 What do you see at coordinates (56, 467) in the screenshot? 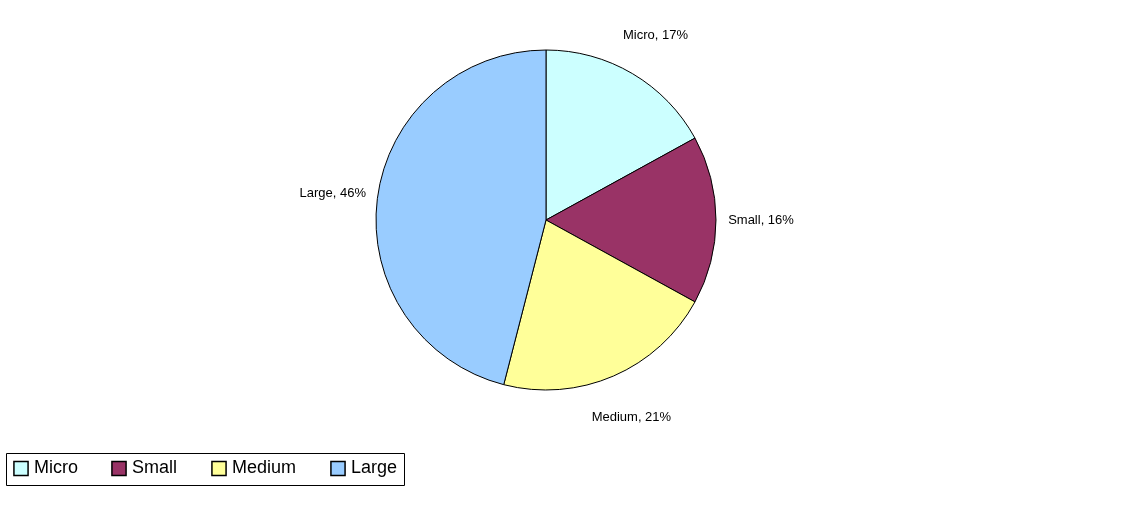
I see `legend-label: Micro` at bounding box center [56, 467].